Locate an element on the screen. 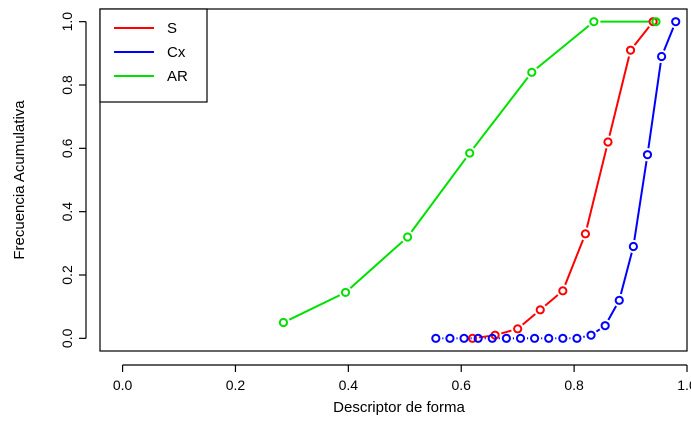 The height and width of the screenshot is (444, 691). legend-label-0: S is located at coordinates (172, 28).